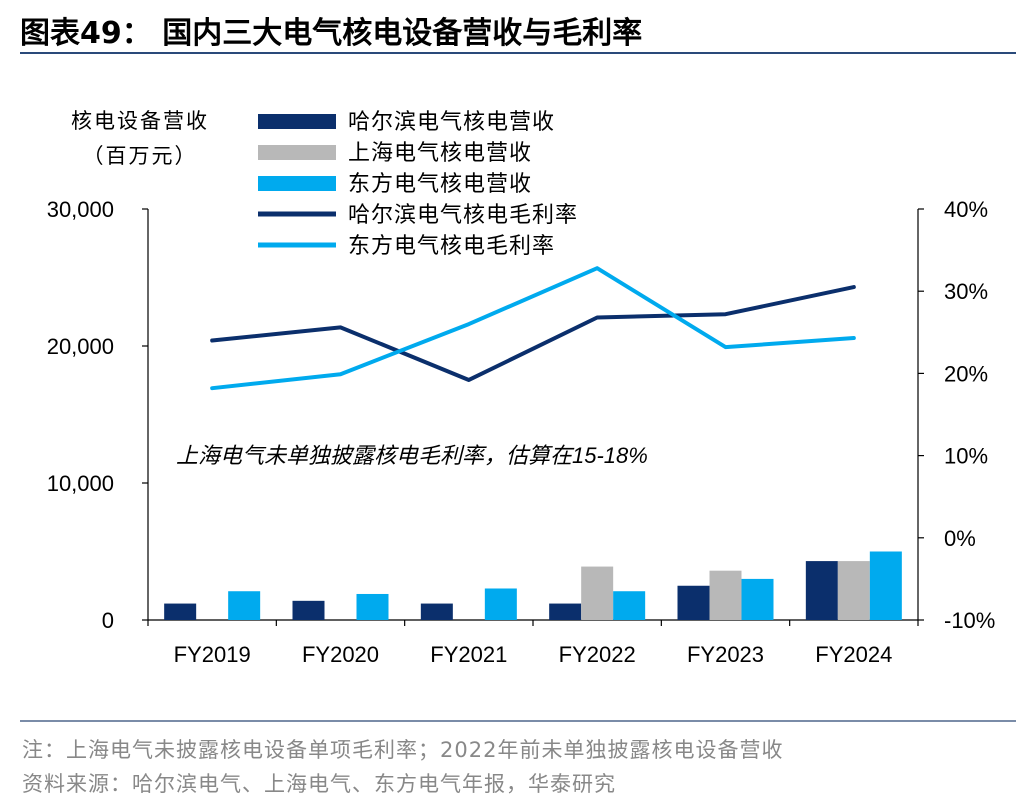  What do you see at coordinates (463, 214) in the screenshot?
I see `legend-label: 哈尔滨电气核电毛利率` at bounding box center [463, 214].